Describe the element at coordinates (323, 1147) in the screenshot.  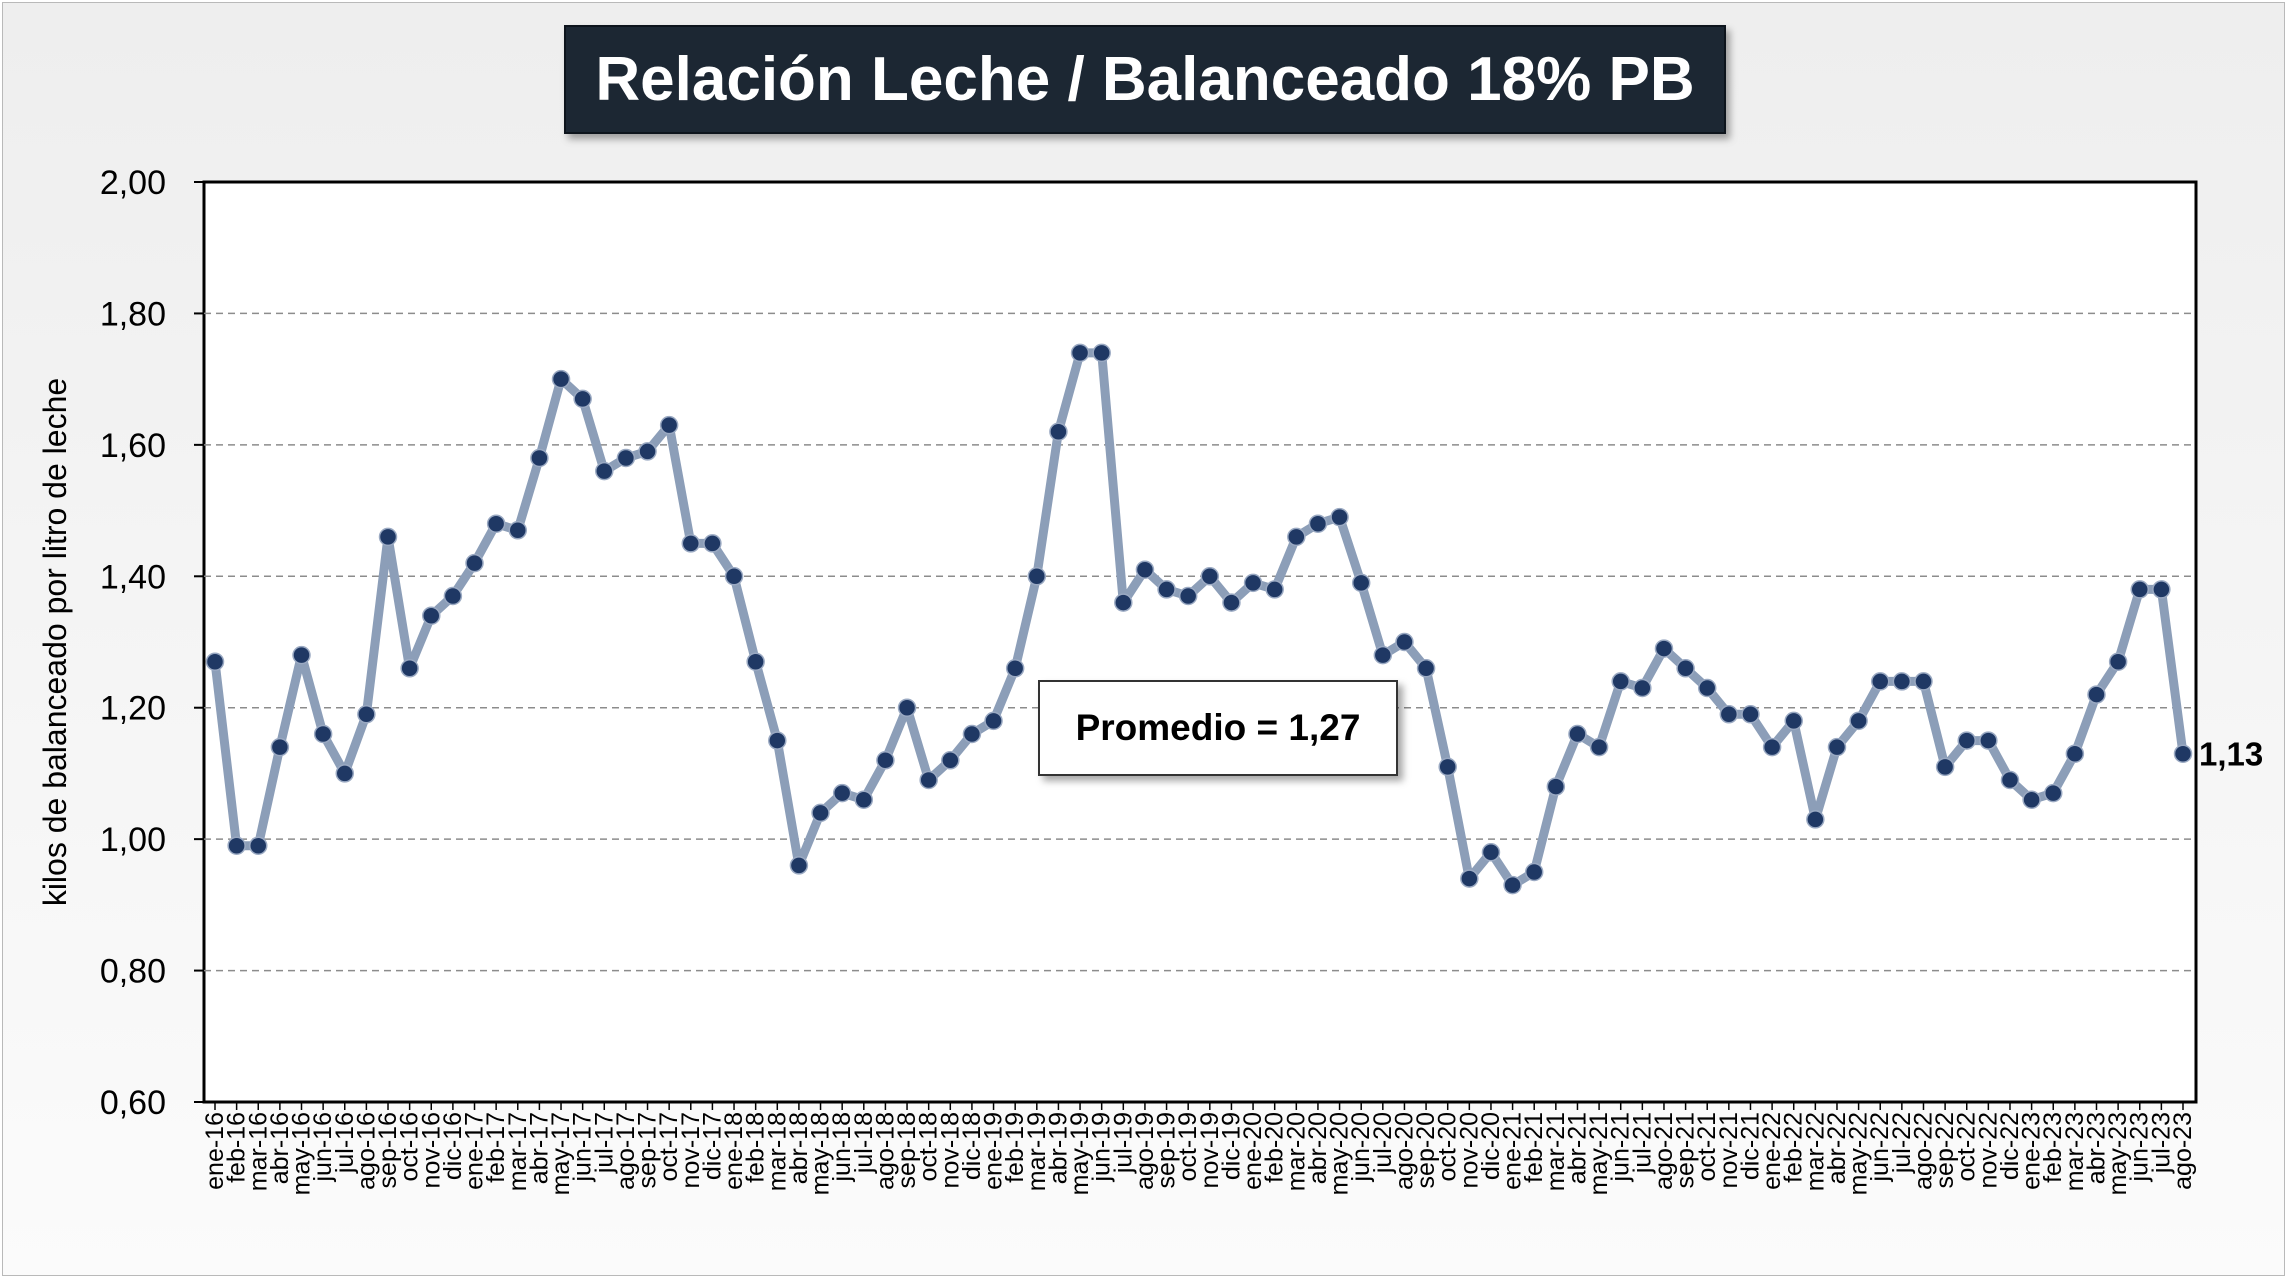
I see `x-tick-label: jun-16` at that location.